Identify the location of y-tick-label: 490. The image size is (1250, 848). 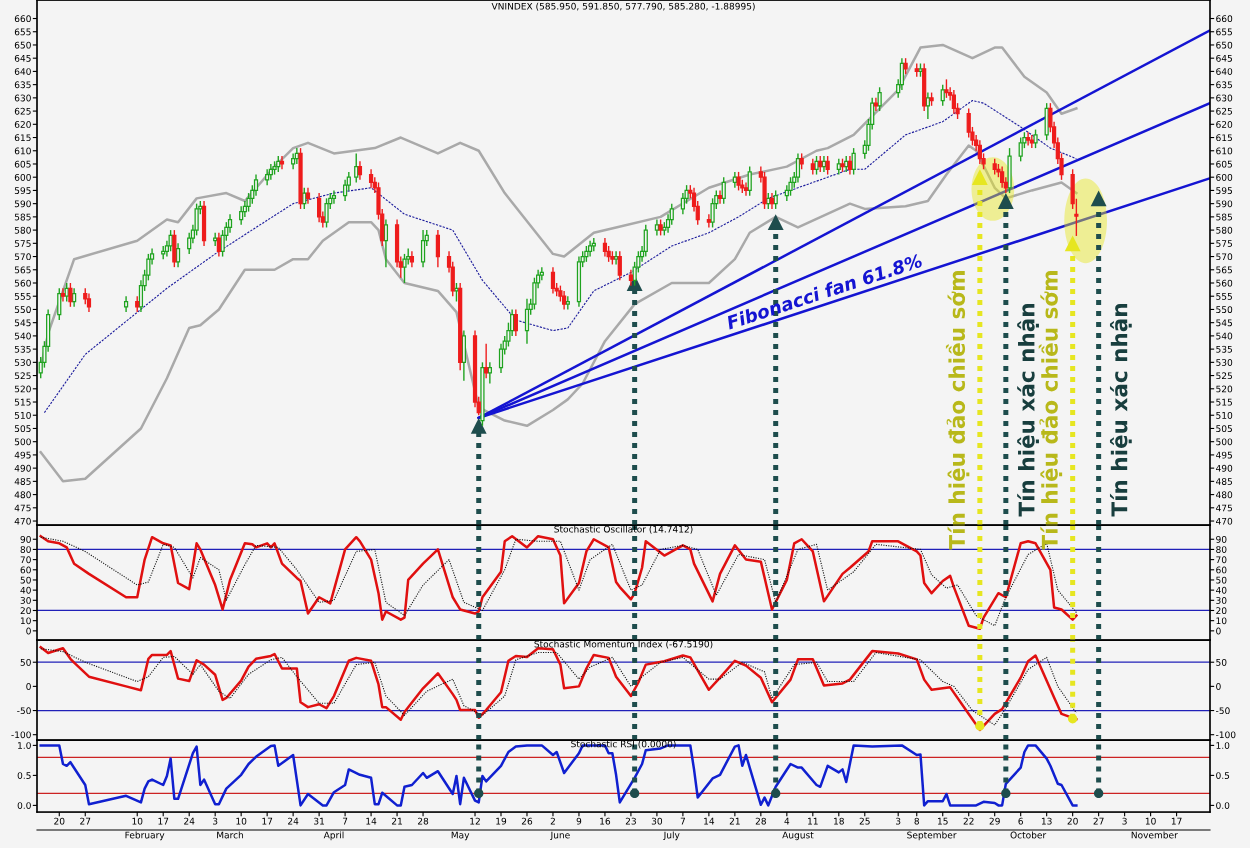
(22, 468).